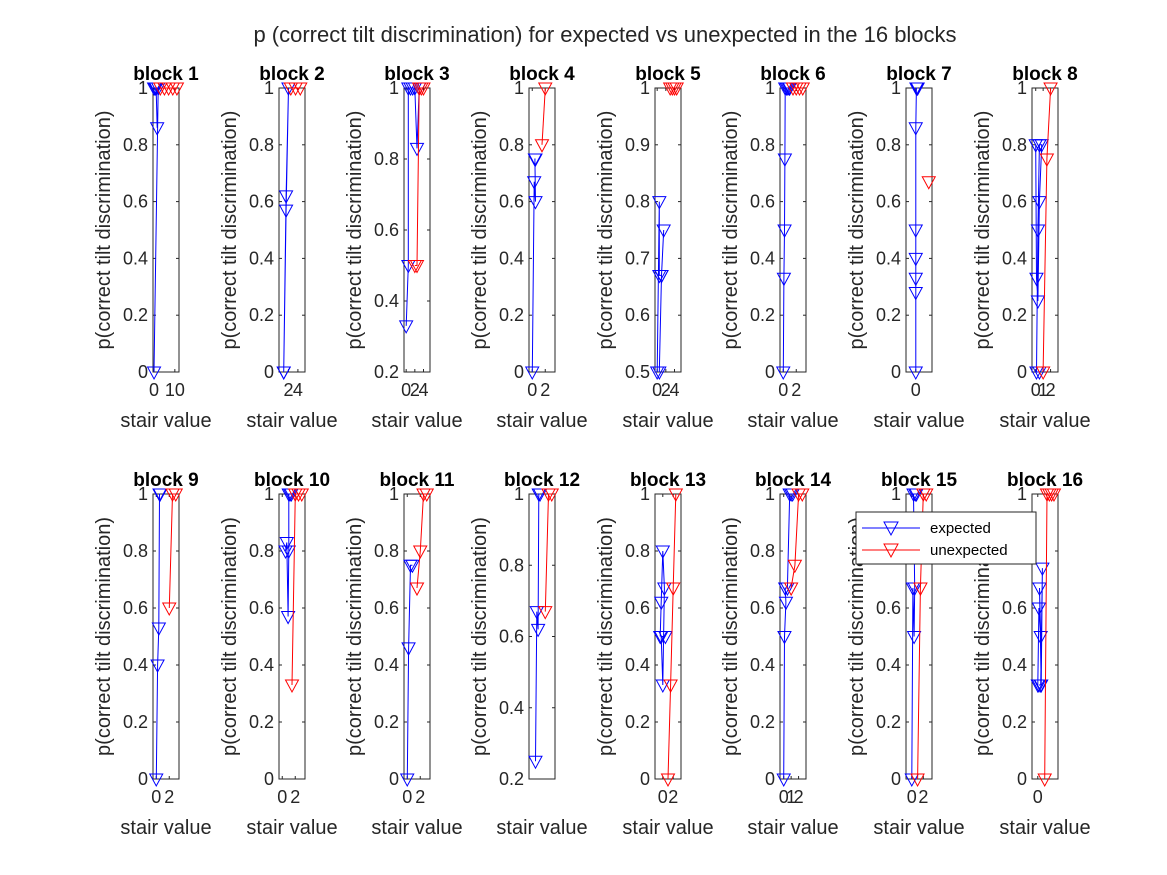  I want to click on panel-title: block 9, so click(165, 480).